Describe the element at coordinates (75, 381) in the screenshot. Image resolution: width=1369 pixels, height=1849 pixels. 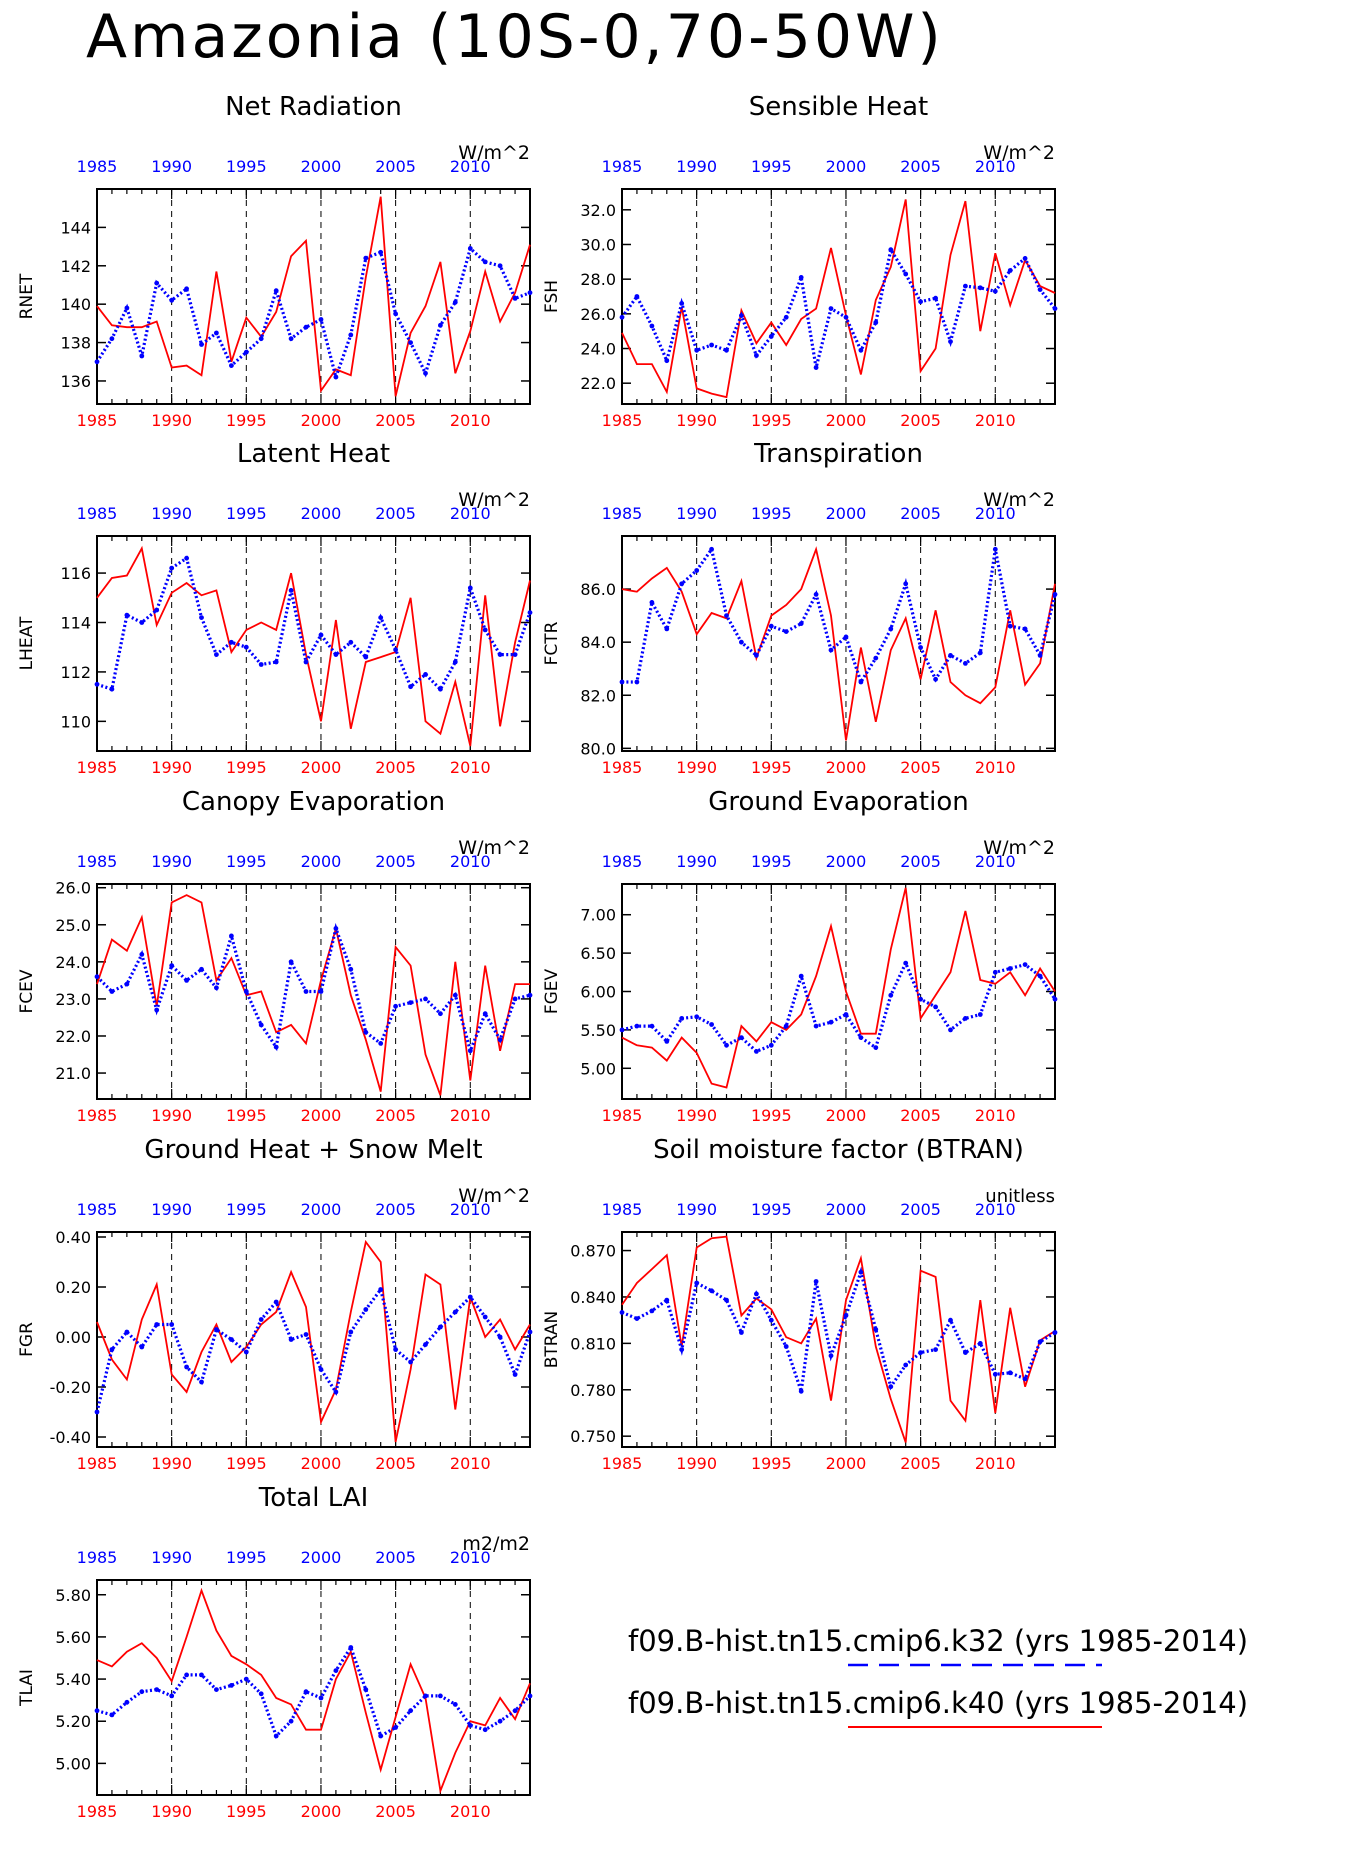
I see `y-tick-label: 136` at that location.